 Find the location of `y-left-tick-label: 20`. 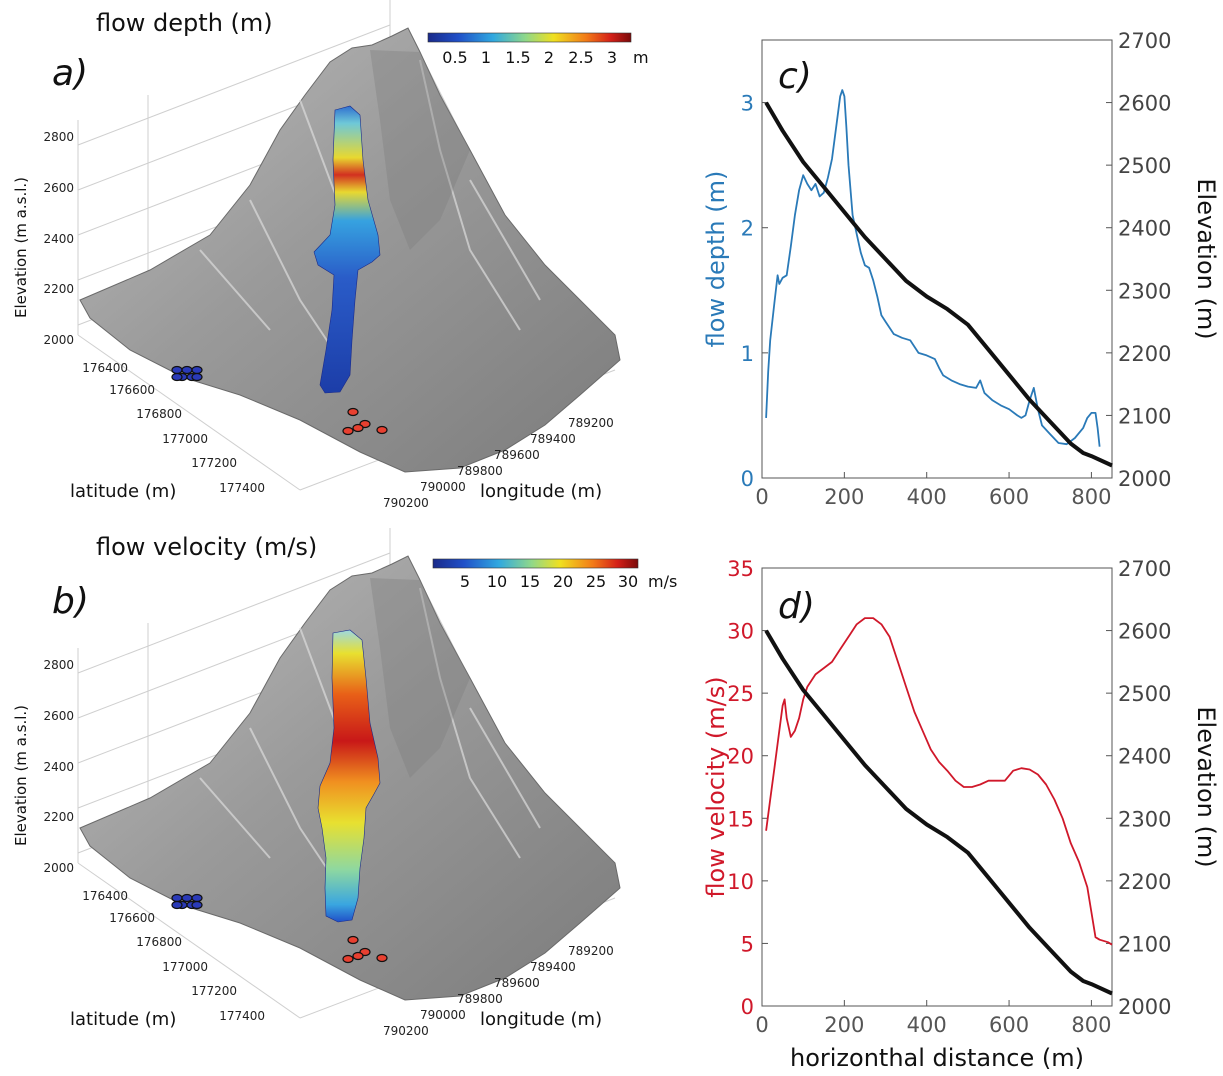

y-left-tick-label: 20 is located at coordinates (740, 757).